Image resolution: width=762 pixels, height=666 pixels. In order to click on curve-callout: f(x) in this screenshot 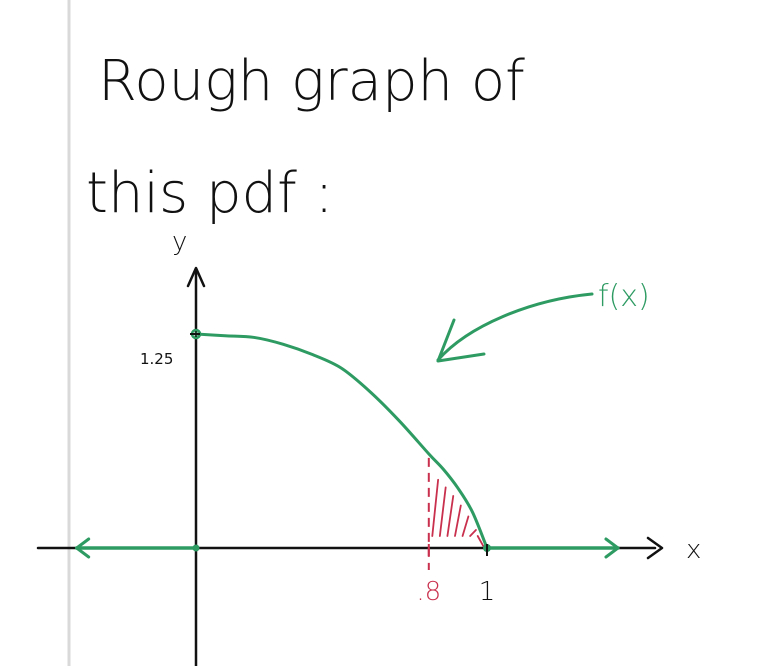, I will do `click(543, 321)`.